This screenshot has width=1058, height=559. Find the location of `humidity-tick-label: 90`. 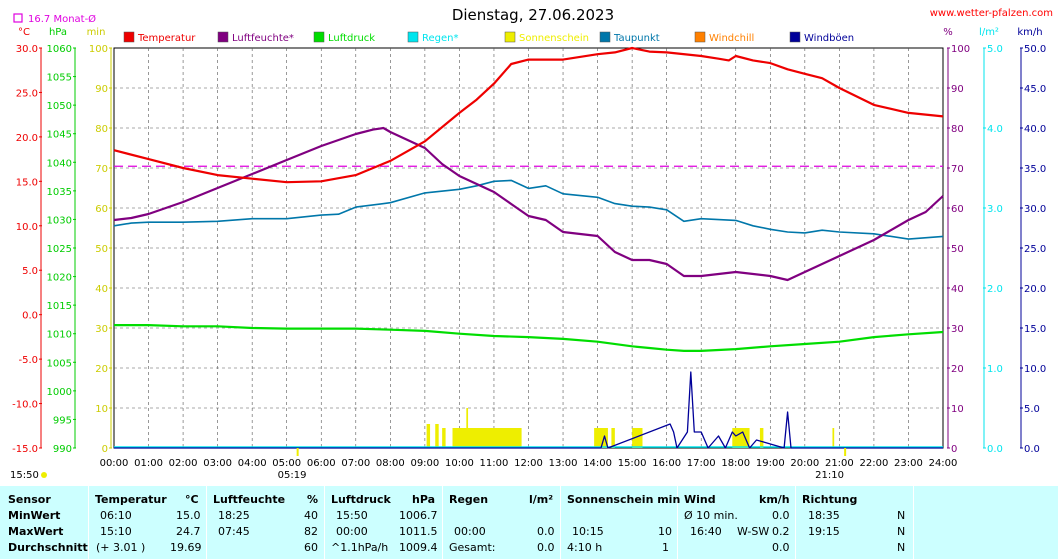

humidity-tick-label: 90 is located at coordinates (957, 89).